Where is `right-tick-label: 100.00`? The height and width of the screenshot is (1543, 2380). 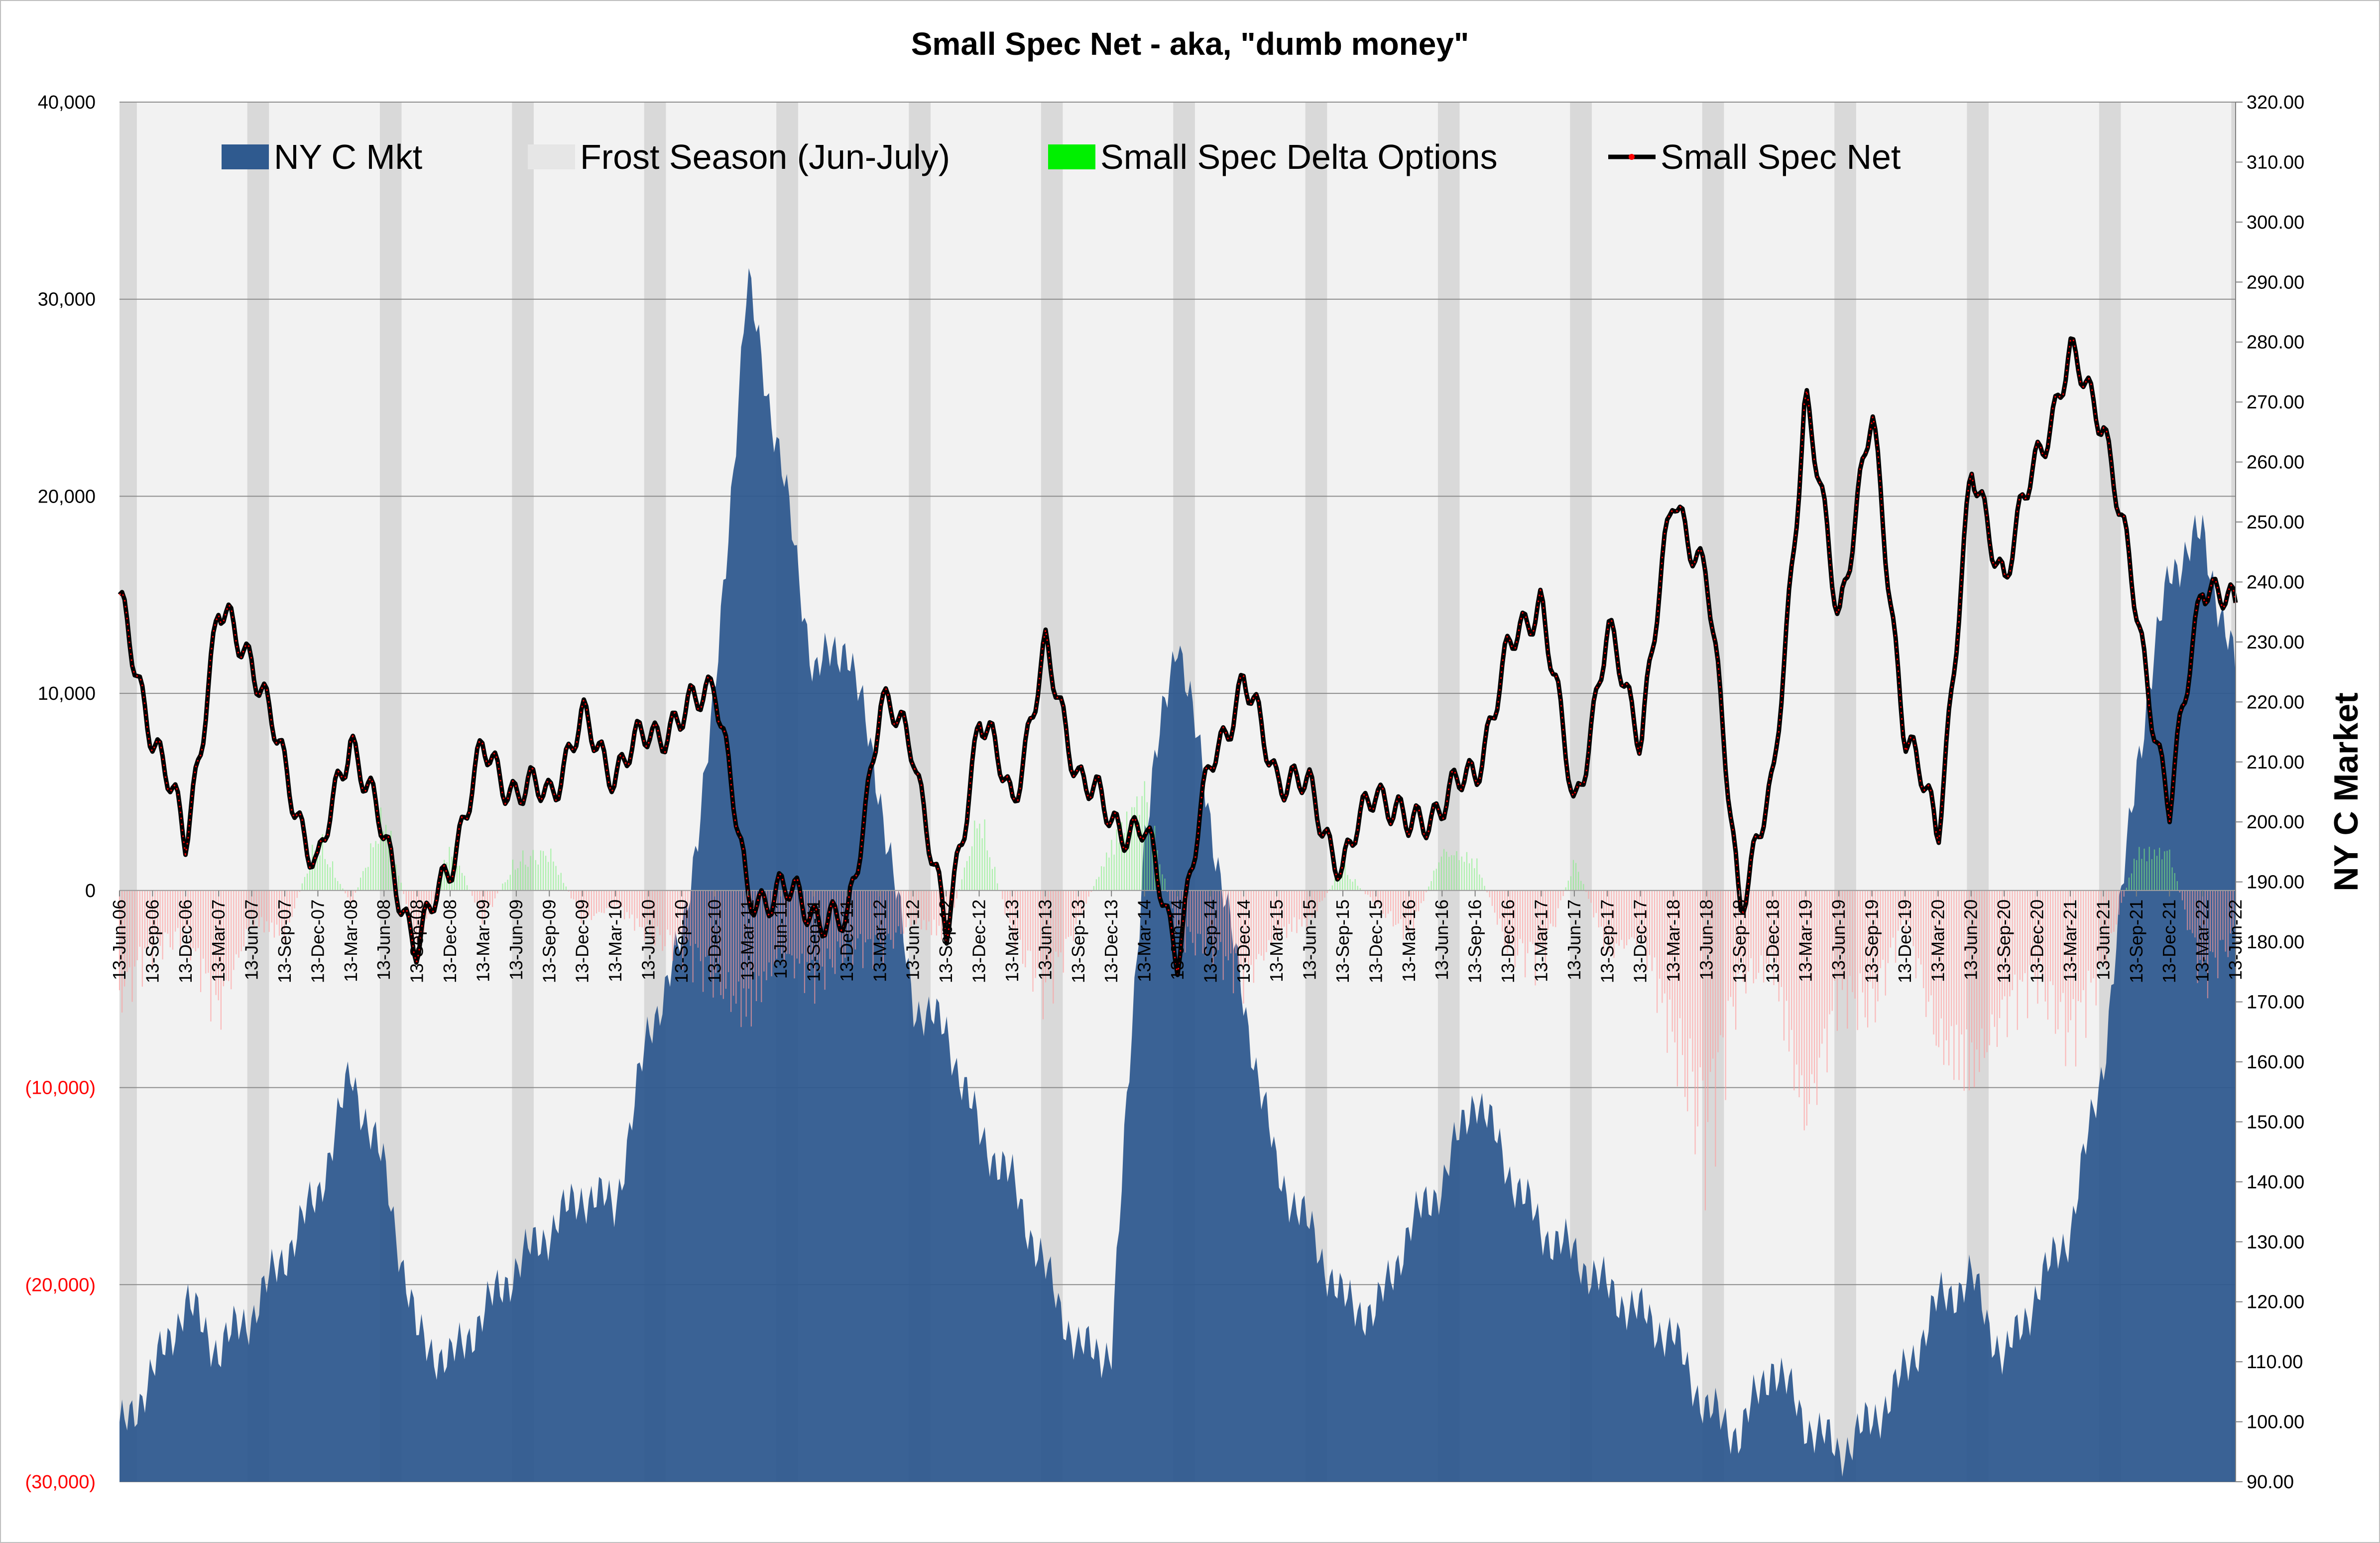
right-tick-label: 100.00 is located at coordinates (2275, 1422).